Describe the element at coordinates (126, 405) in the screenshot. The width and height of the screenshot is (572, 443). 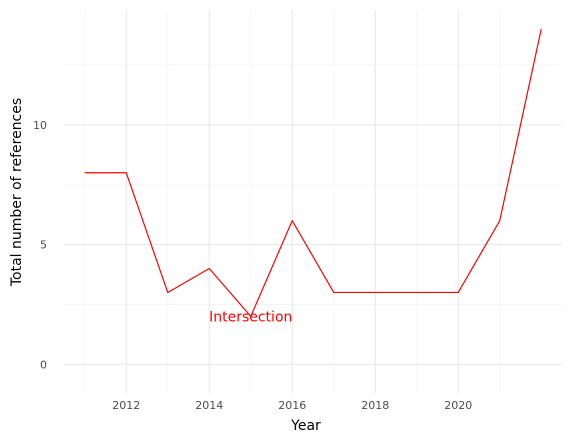
I see `x-tick-label: 2012` at that location.